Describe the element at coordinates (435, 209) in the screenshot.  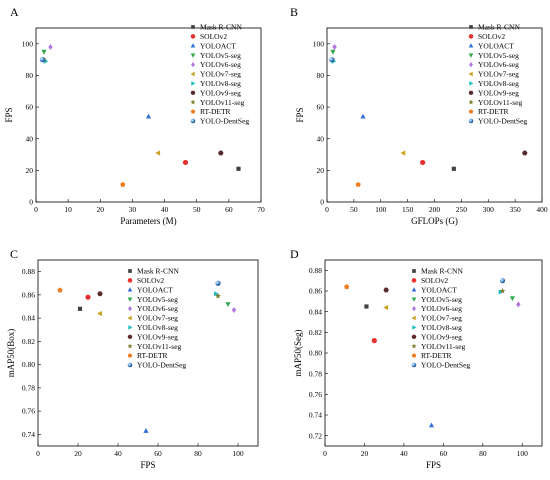
I see `x-tick-label: 200` at that location.